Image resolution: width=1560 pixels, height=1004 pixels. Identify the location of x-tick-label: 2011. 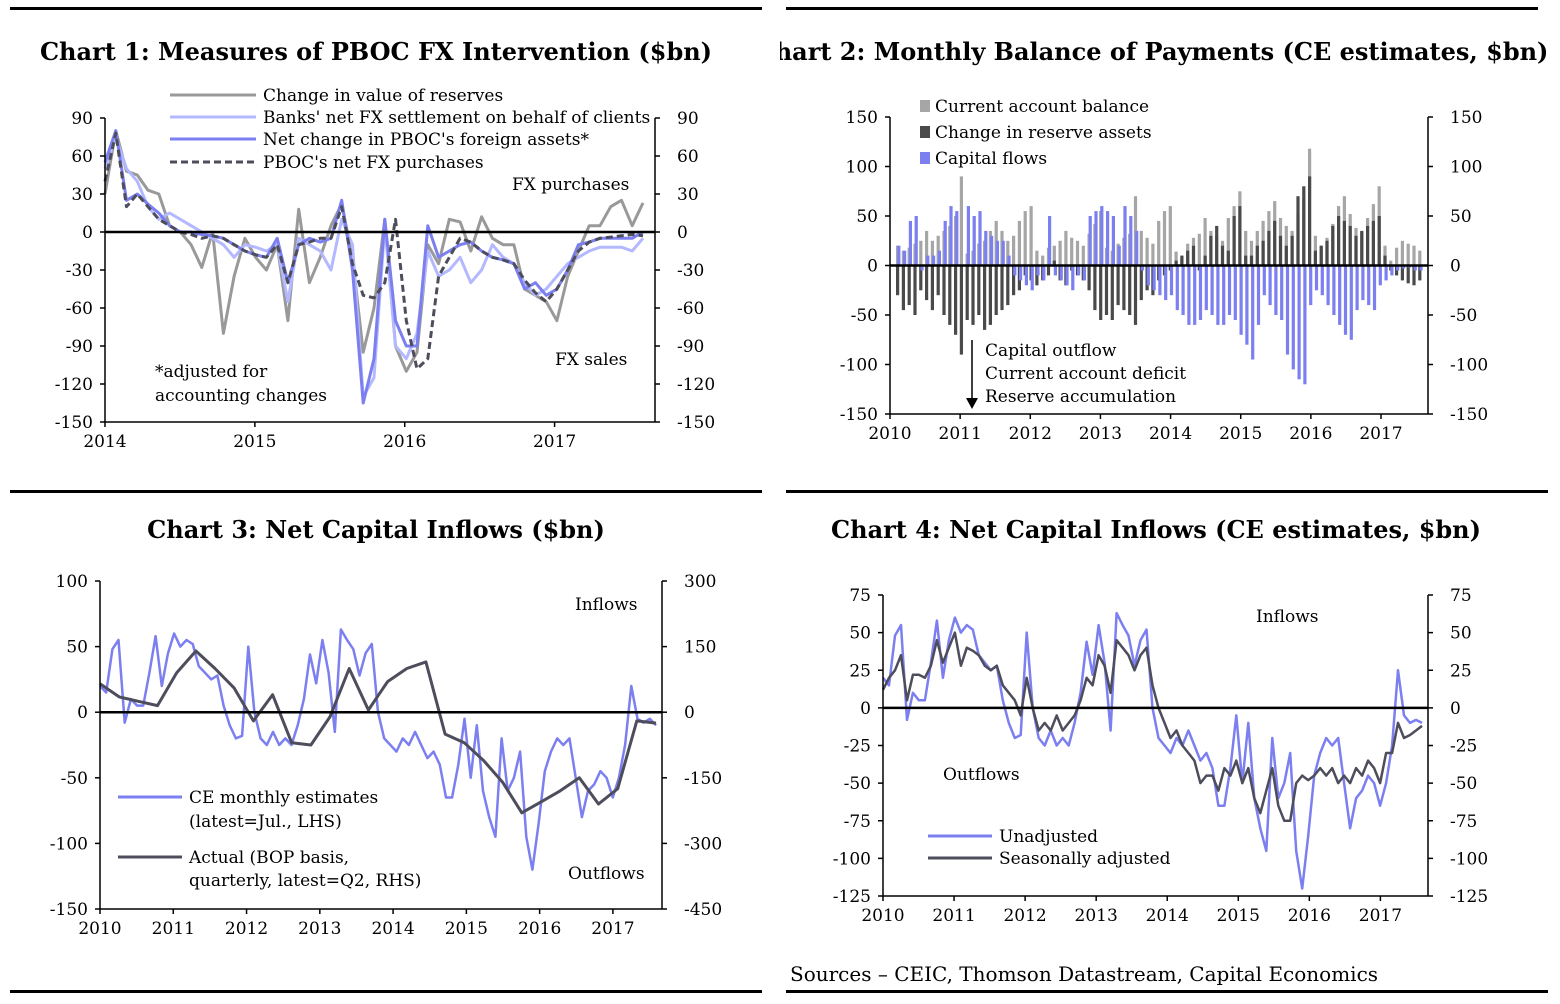
(173, 929).